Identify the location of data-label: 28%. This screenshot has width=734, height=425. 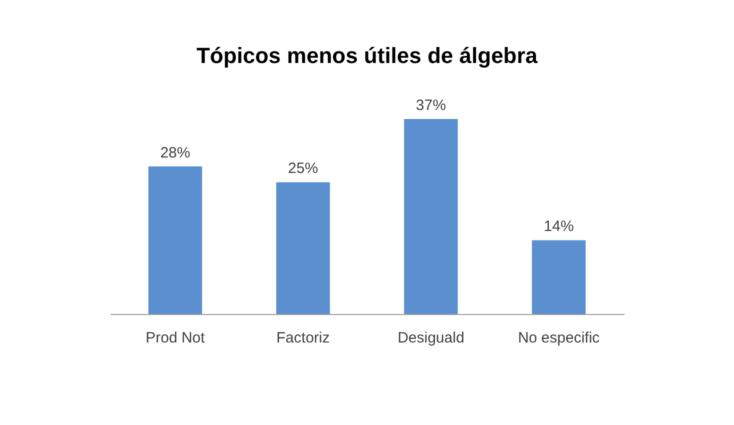
(175, 153).